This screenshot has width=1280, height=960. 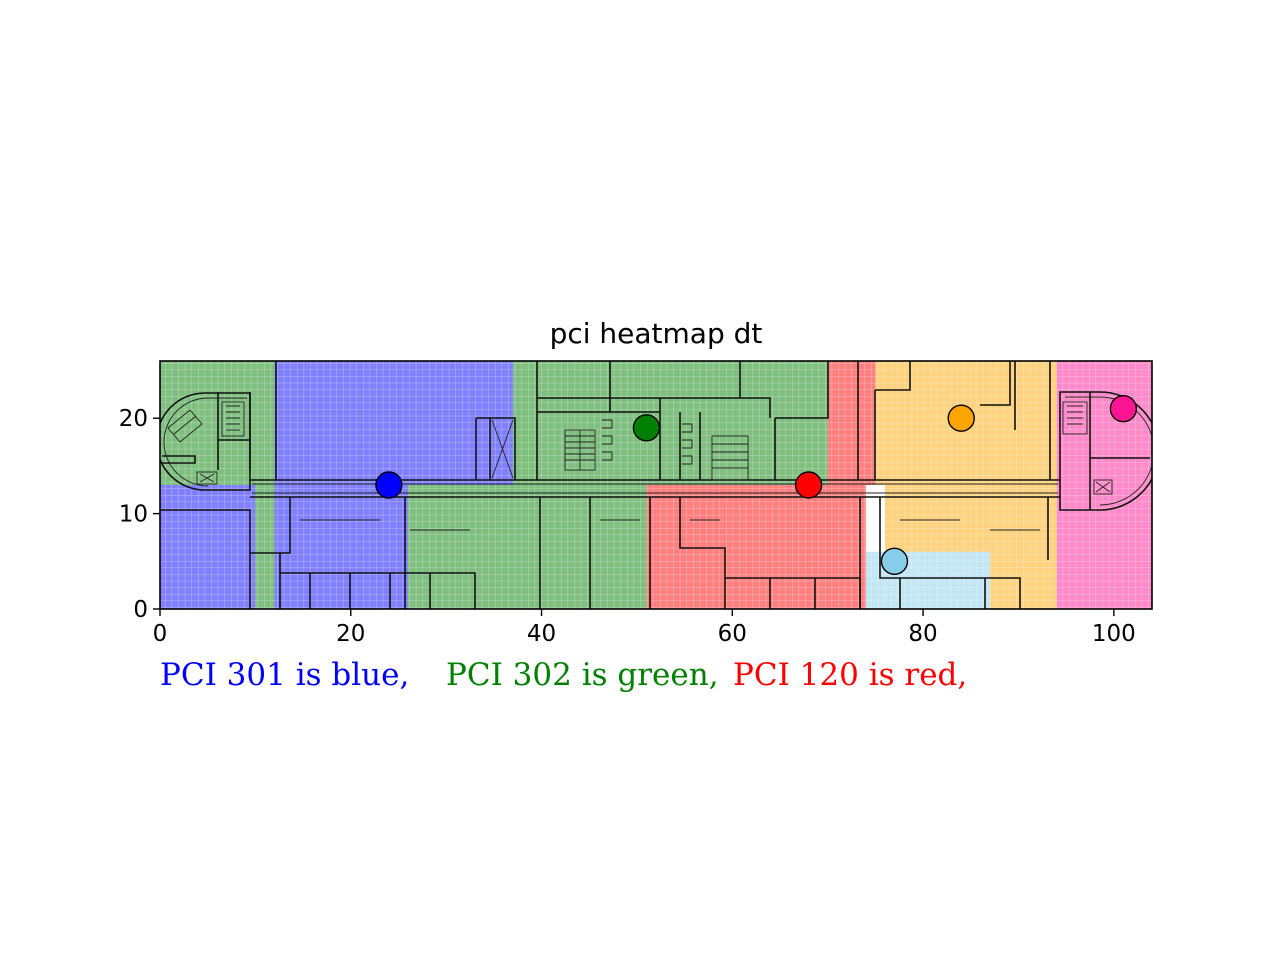 I want to click on y-tick-label: 0, so click(x=140, y=610).